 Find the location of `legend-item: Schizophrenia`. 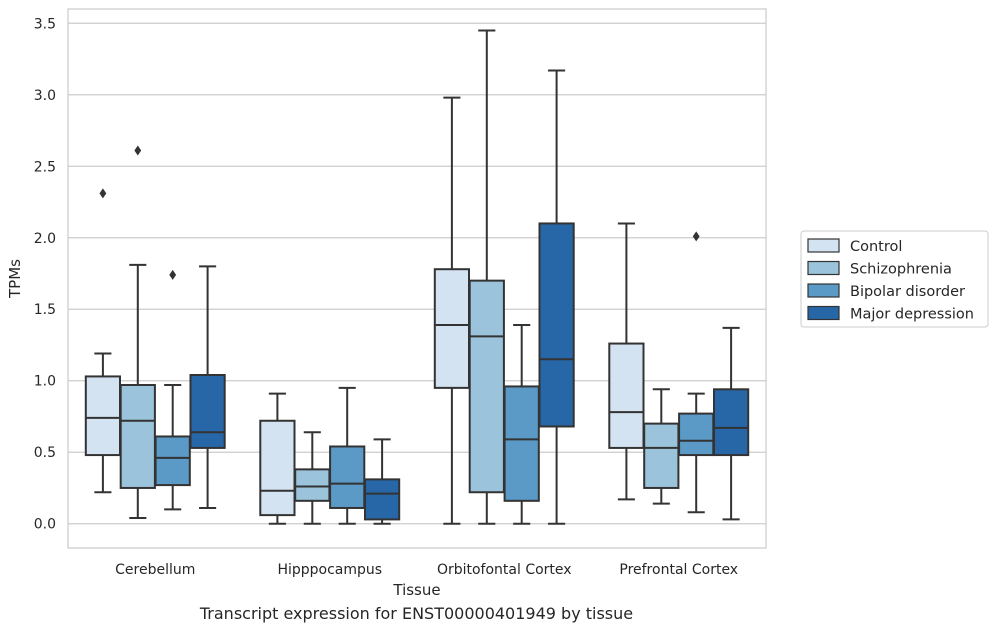

legend-item: Schizophrenia is located at coordinates (879, 269).